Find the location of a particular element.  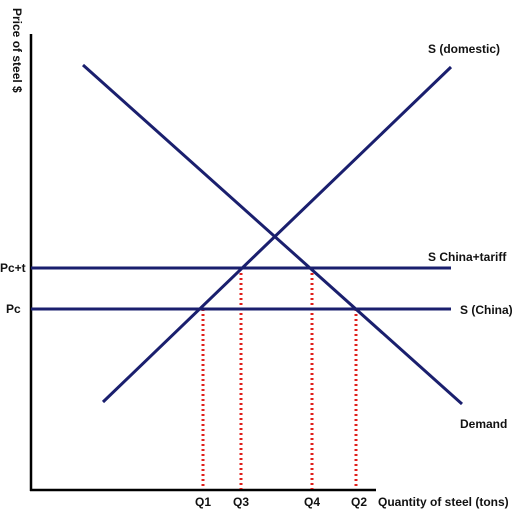

supply-china-tariff-label: S China+tariff is located at coordinates (467, 257).